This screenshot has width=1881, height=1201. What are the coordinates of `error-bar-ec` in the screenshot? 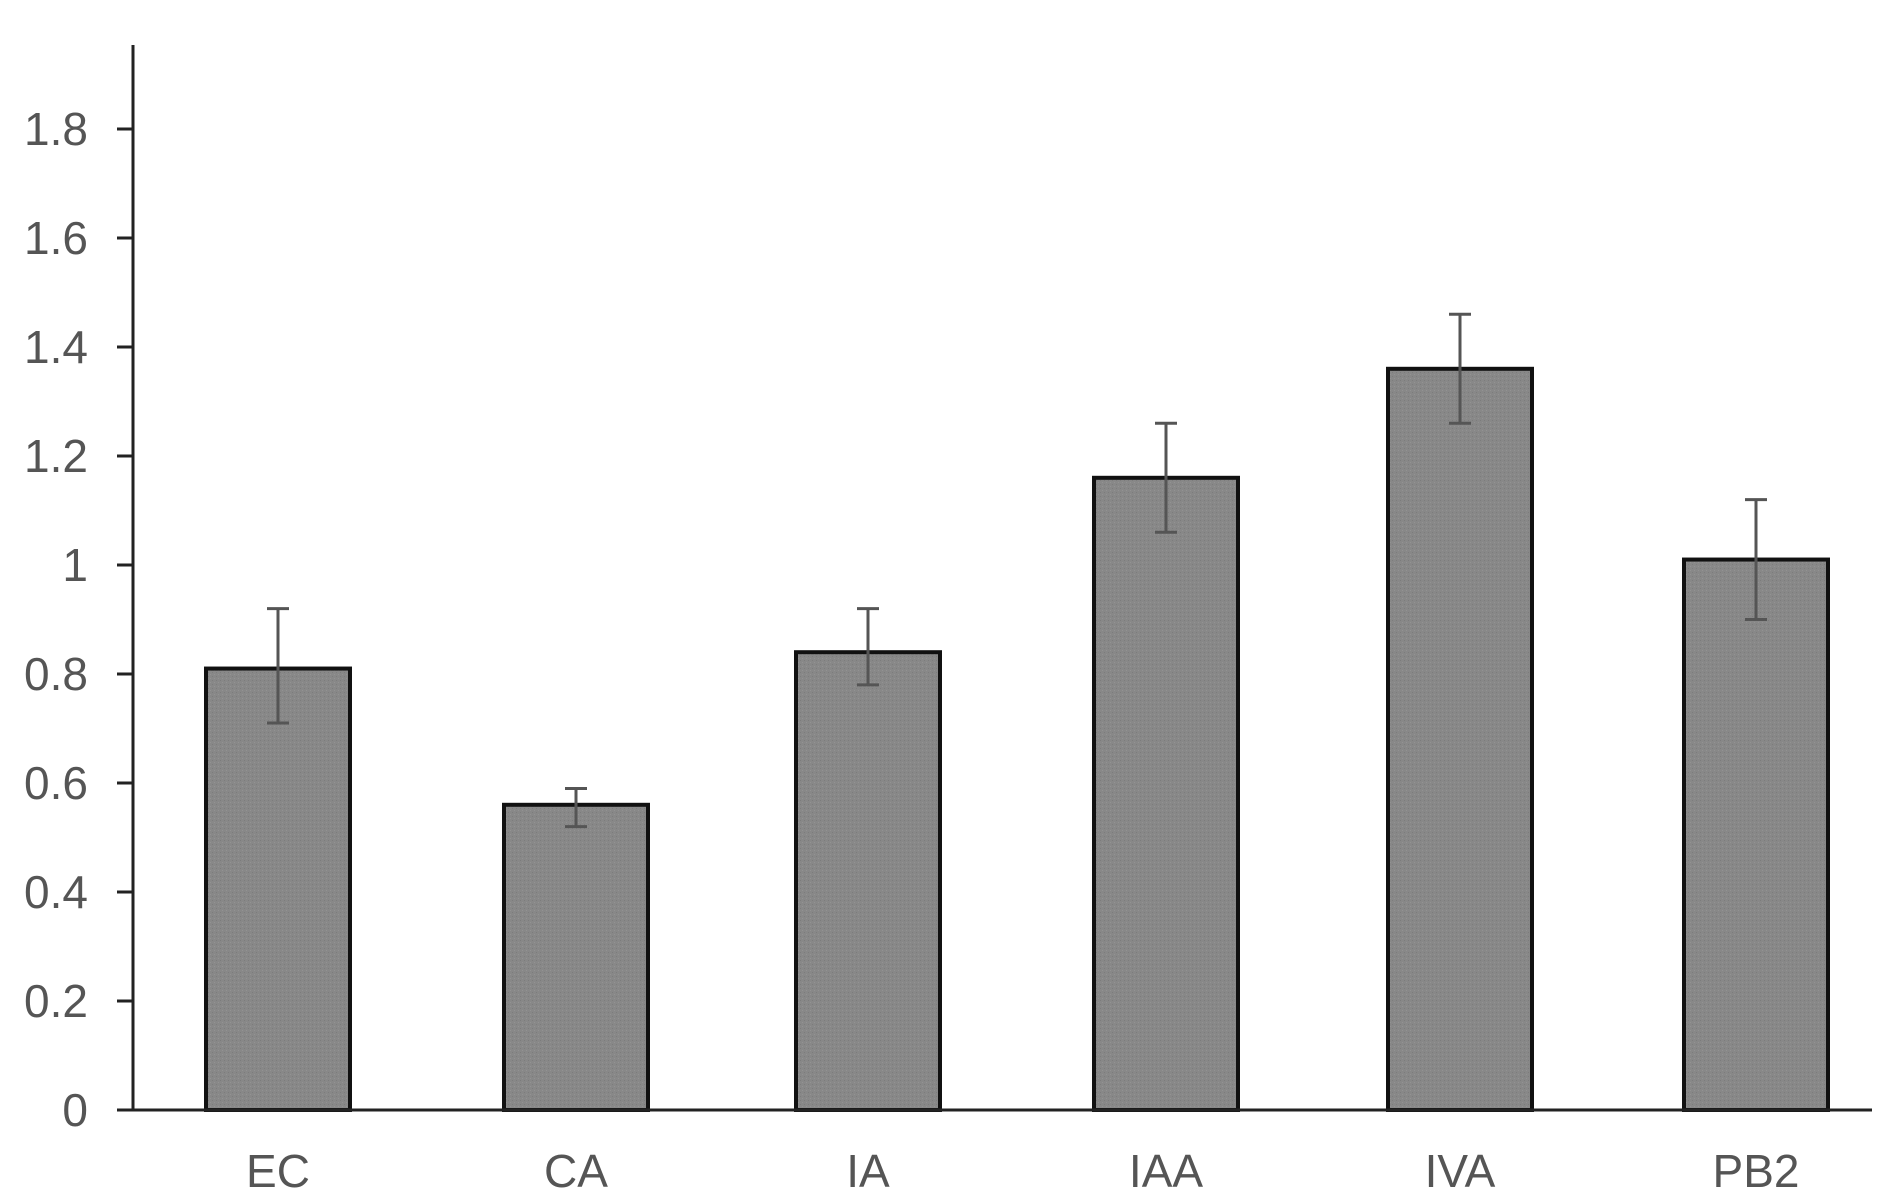 It's located at (278, 666).